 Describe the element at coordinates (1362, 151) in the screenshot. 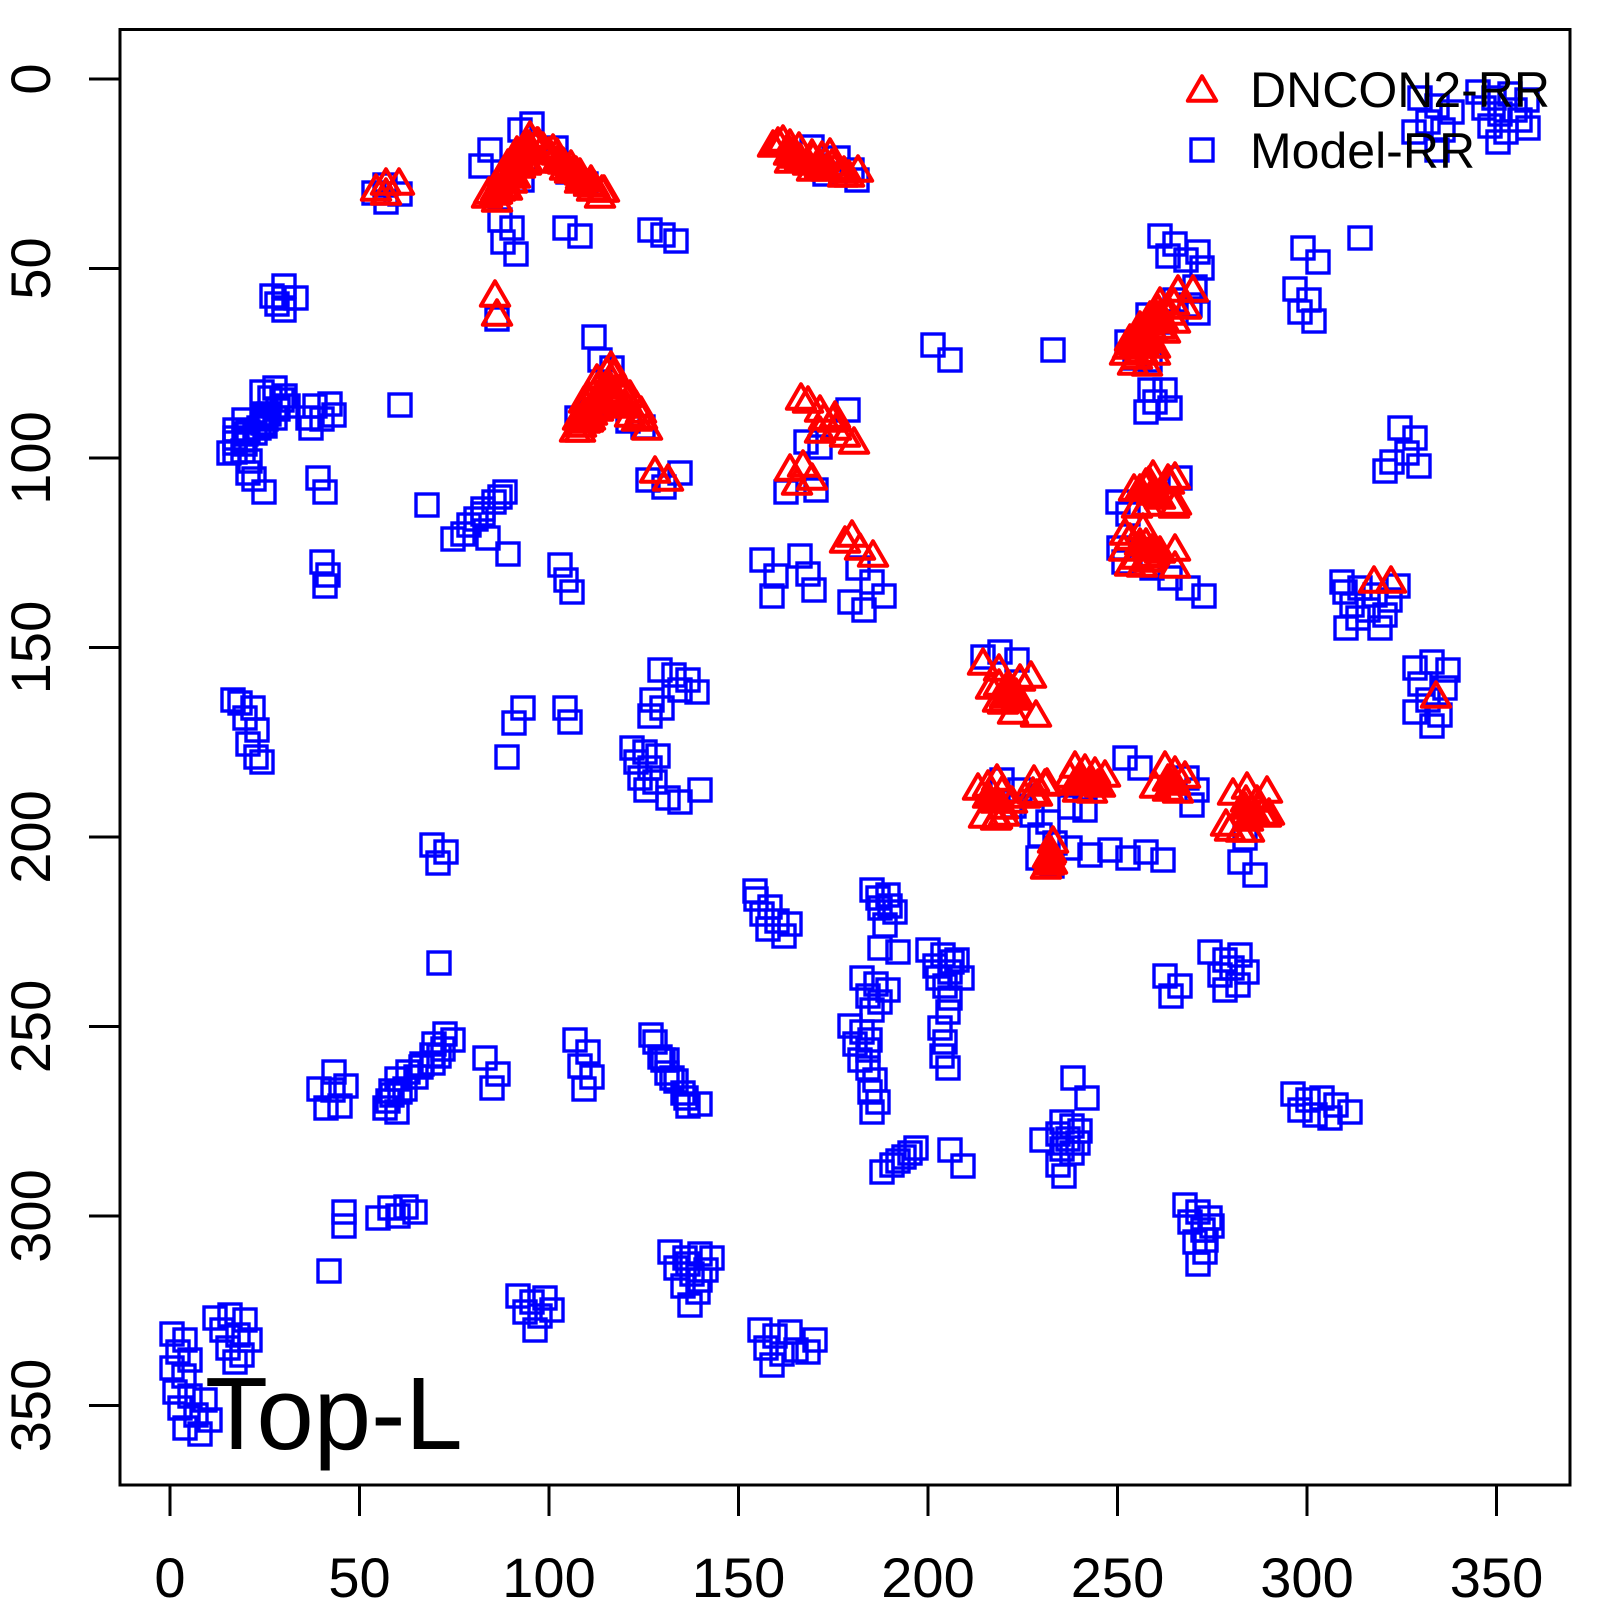

I see `svg-text: Model-RR` at that location.